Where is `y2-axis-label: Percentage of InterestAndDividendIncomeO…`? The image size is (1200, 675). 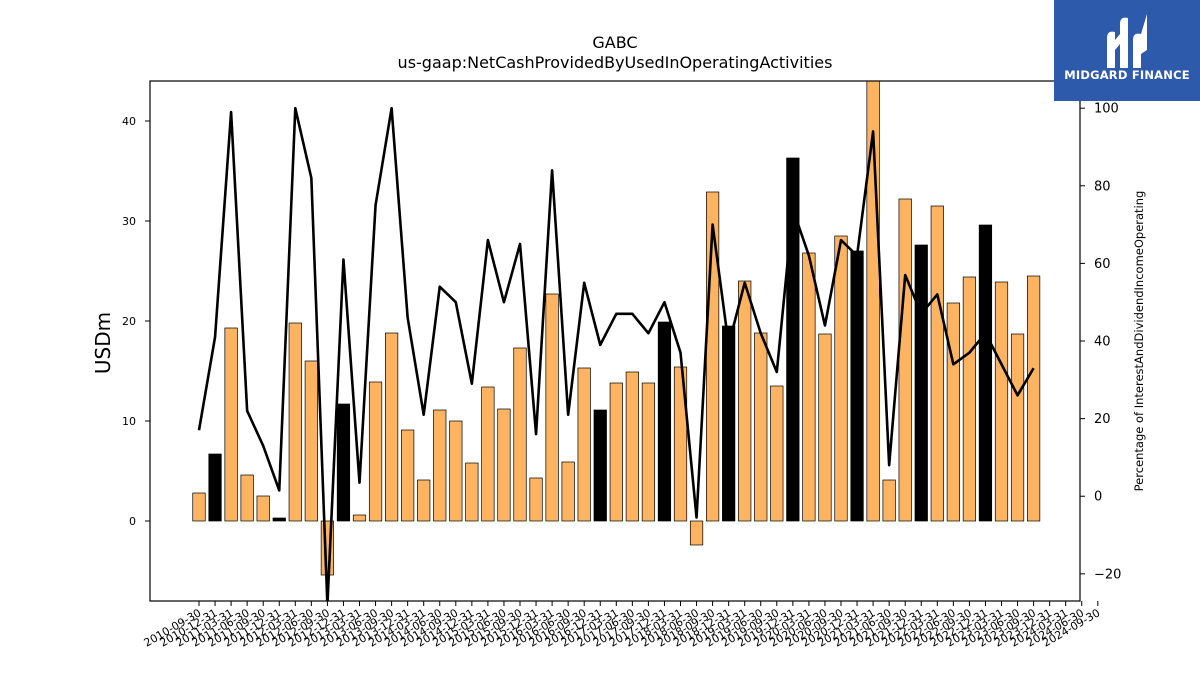 y2-axis-label: Percentage of InterestAndDividendIncomeO… is located at coordinates (1139, 341).